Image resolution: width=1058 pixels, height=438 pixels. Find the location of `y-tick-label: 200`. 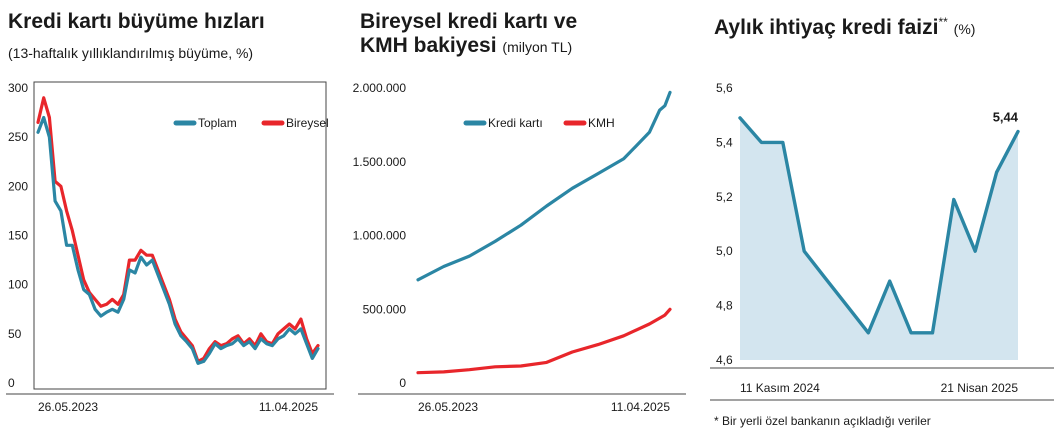

y-tick-label: 200 is located at coordinates (18, 186).